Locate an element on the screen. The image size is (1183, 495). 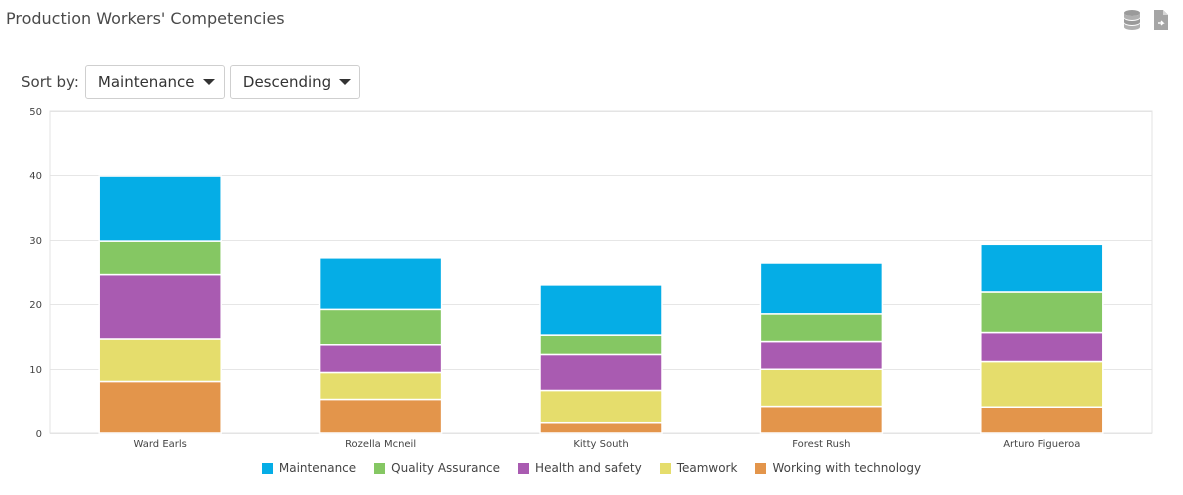
sort-by-label: Sort by: is located at coordinates (50, 82).